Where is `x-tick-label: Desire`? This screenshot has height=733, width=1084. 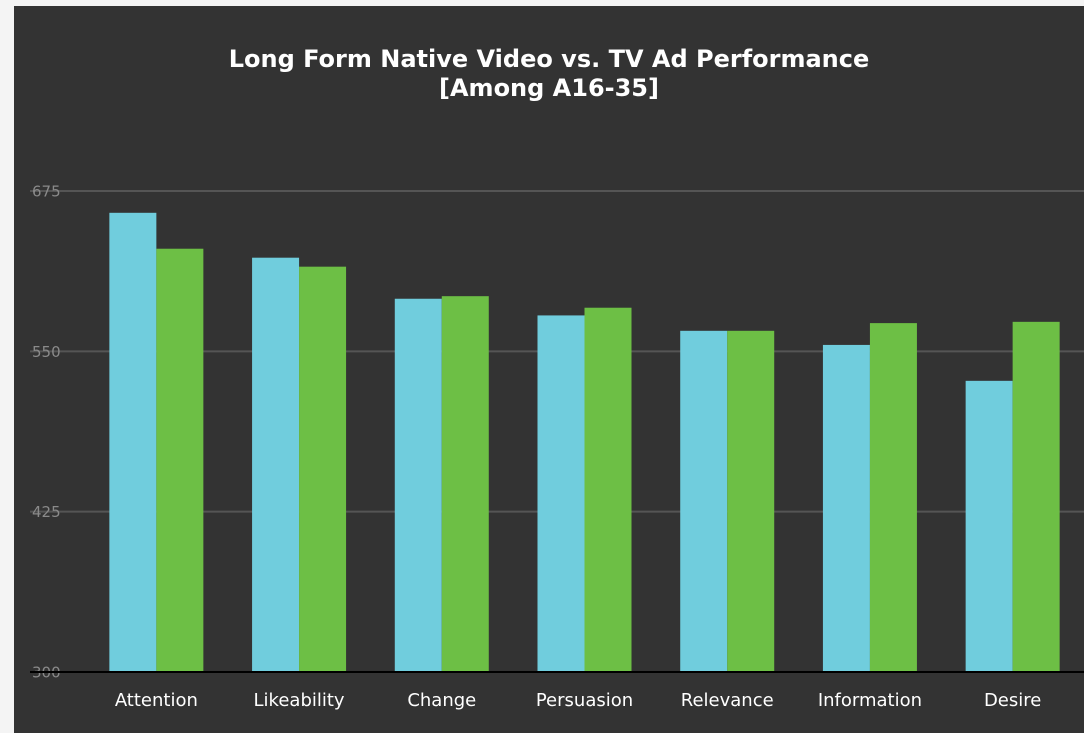 x-tick-label: Desire is located at coordinates (1012, 700).